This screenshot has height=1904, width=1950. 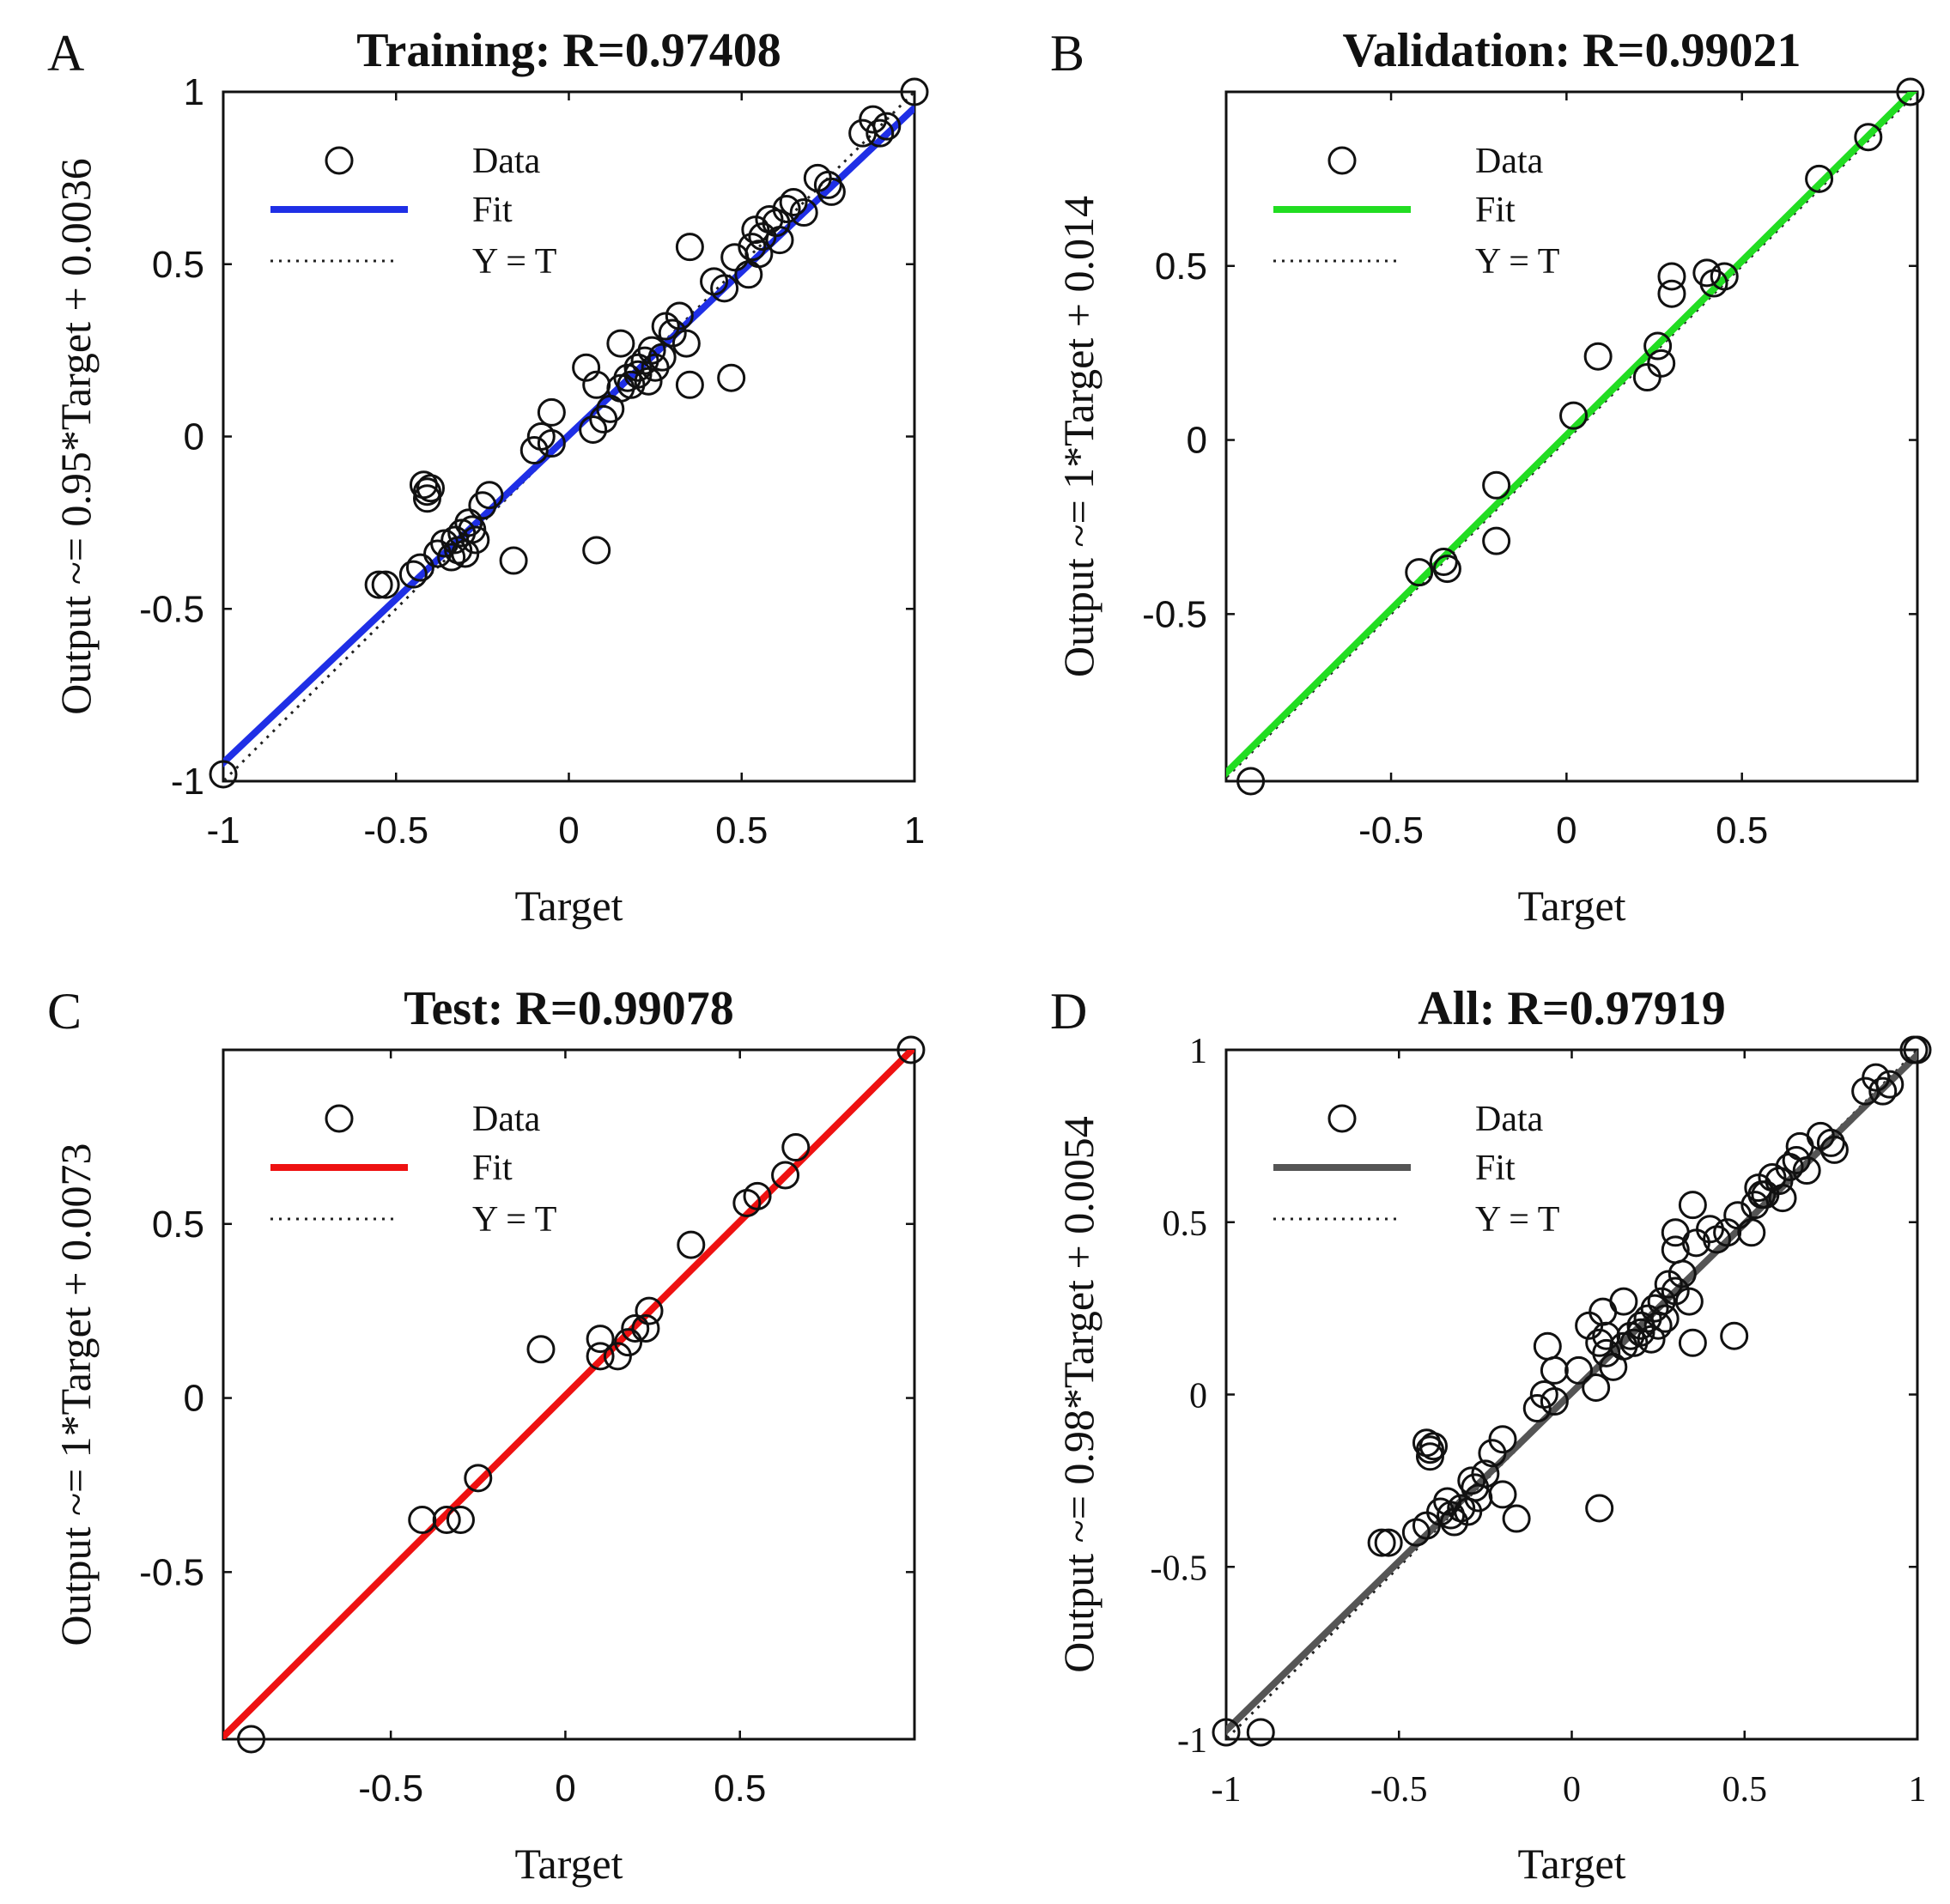 What do you see at coordinates (76, 1395) in the screenshot?
I see `y-axis-label: Output ~= 1*Target + 0.0073` at bounding box center [76, 1395].